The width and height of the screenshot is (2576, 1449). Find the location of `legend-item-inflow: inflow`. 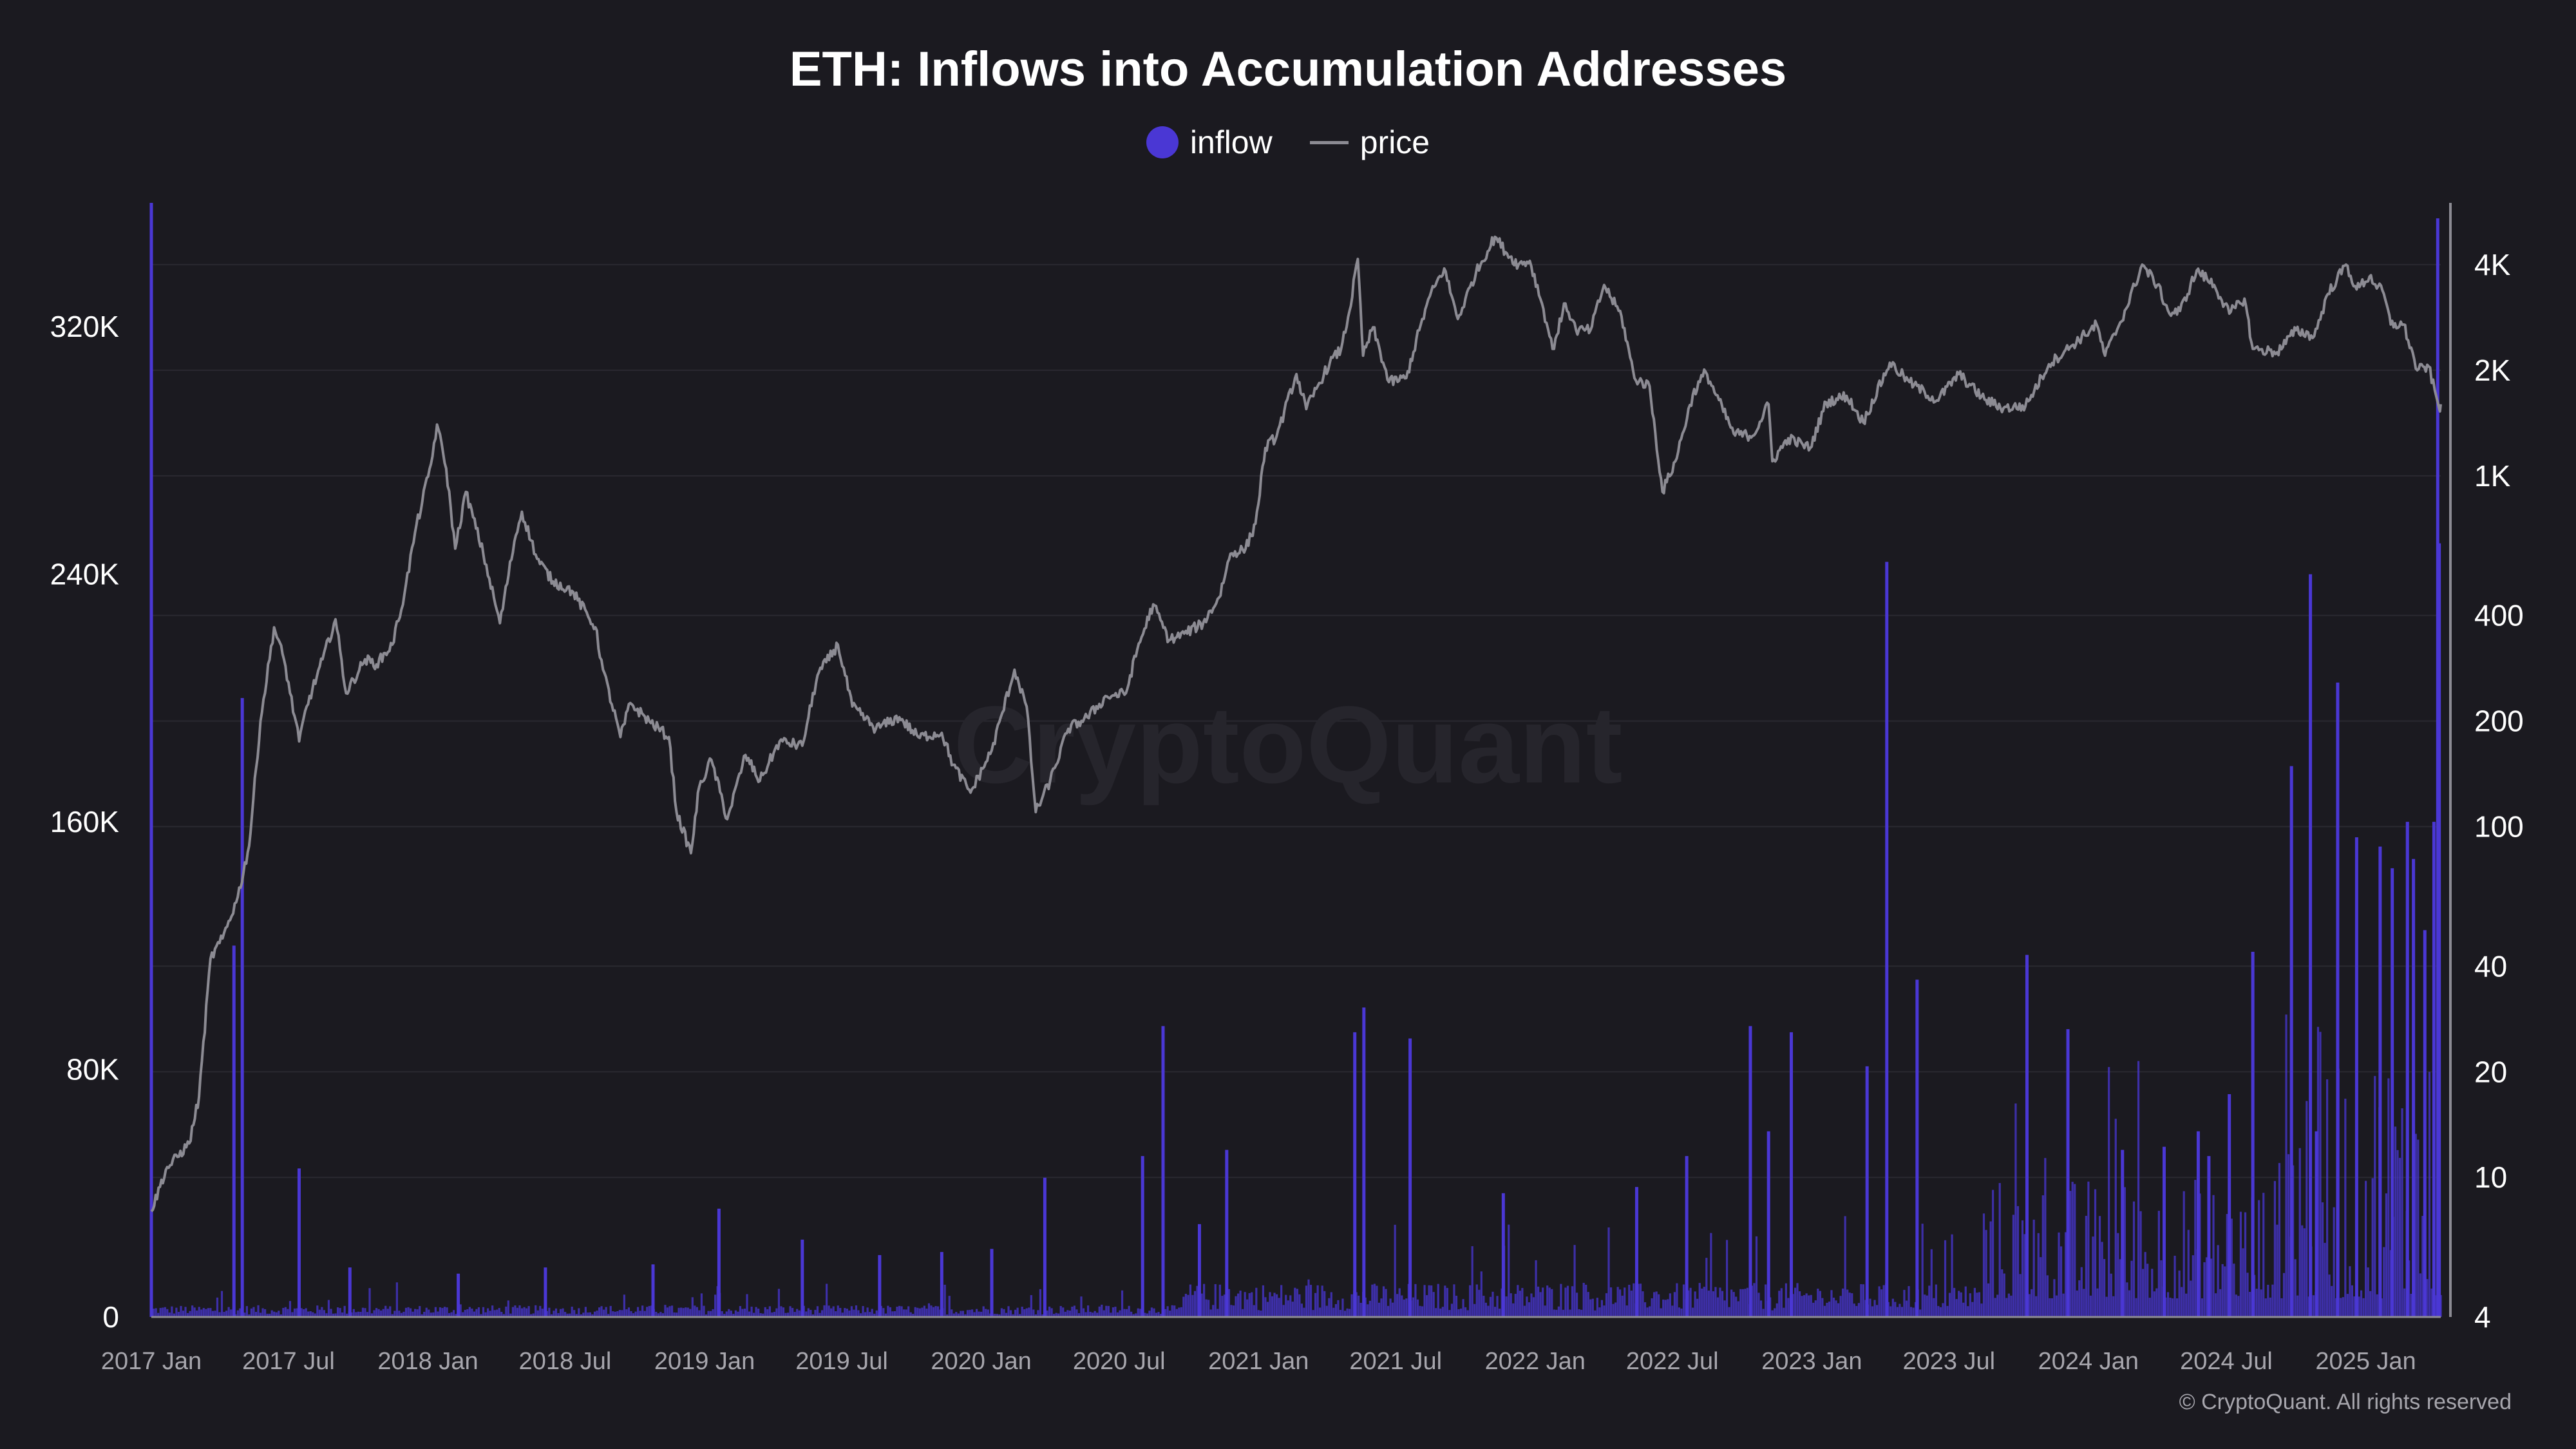

legend-item-inflow: inflow is located at coordinates (1209, 143).